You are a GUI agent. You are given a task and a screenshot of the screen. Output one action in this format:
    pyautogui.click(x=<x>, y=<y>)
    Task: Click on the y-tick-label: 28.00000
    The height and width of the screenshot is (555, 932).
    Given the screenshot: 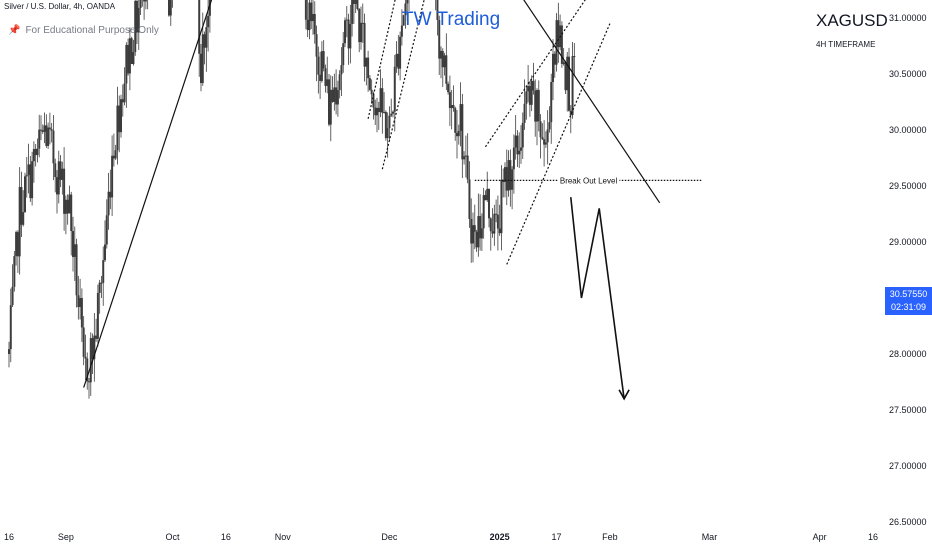 What is the action you would take?
    pyautogui.click(x=908, y=354)
    